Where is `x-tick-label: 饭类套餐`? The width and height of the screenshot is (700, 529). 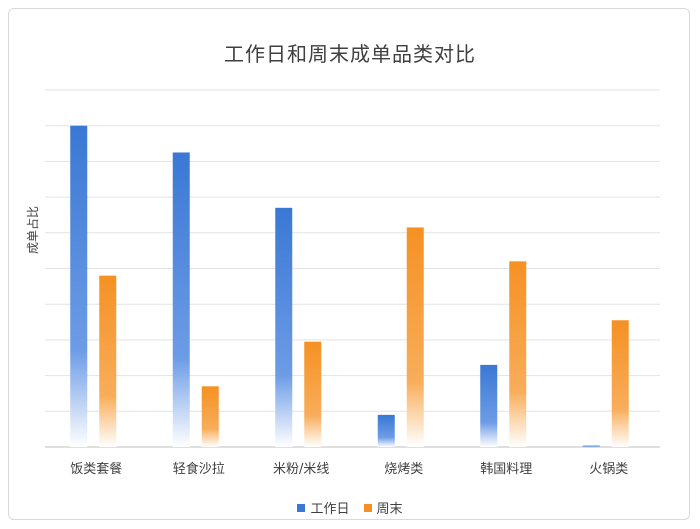
x-tick-label: 饭类套餐 is located at coordinates (96, 469).